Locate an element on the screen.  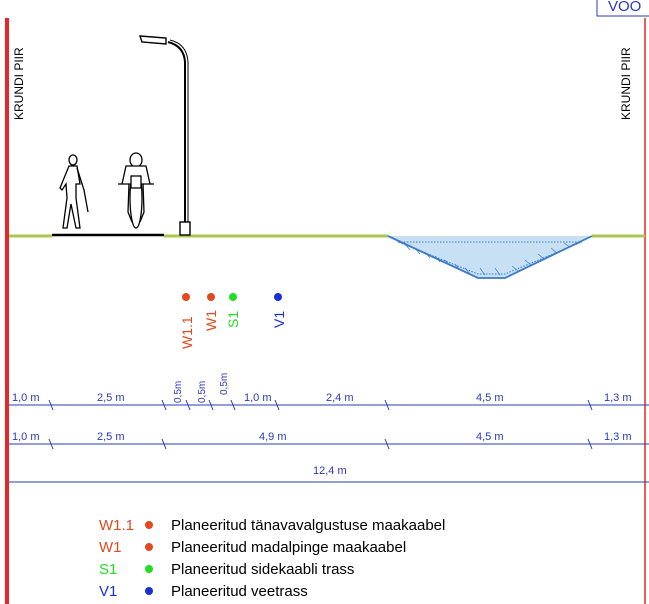
legend-text: Planeeritud sidekaabli trass is located at coordinates (262, 569).